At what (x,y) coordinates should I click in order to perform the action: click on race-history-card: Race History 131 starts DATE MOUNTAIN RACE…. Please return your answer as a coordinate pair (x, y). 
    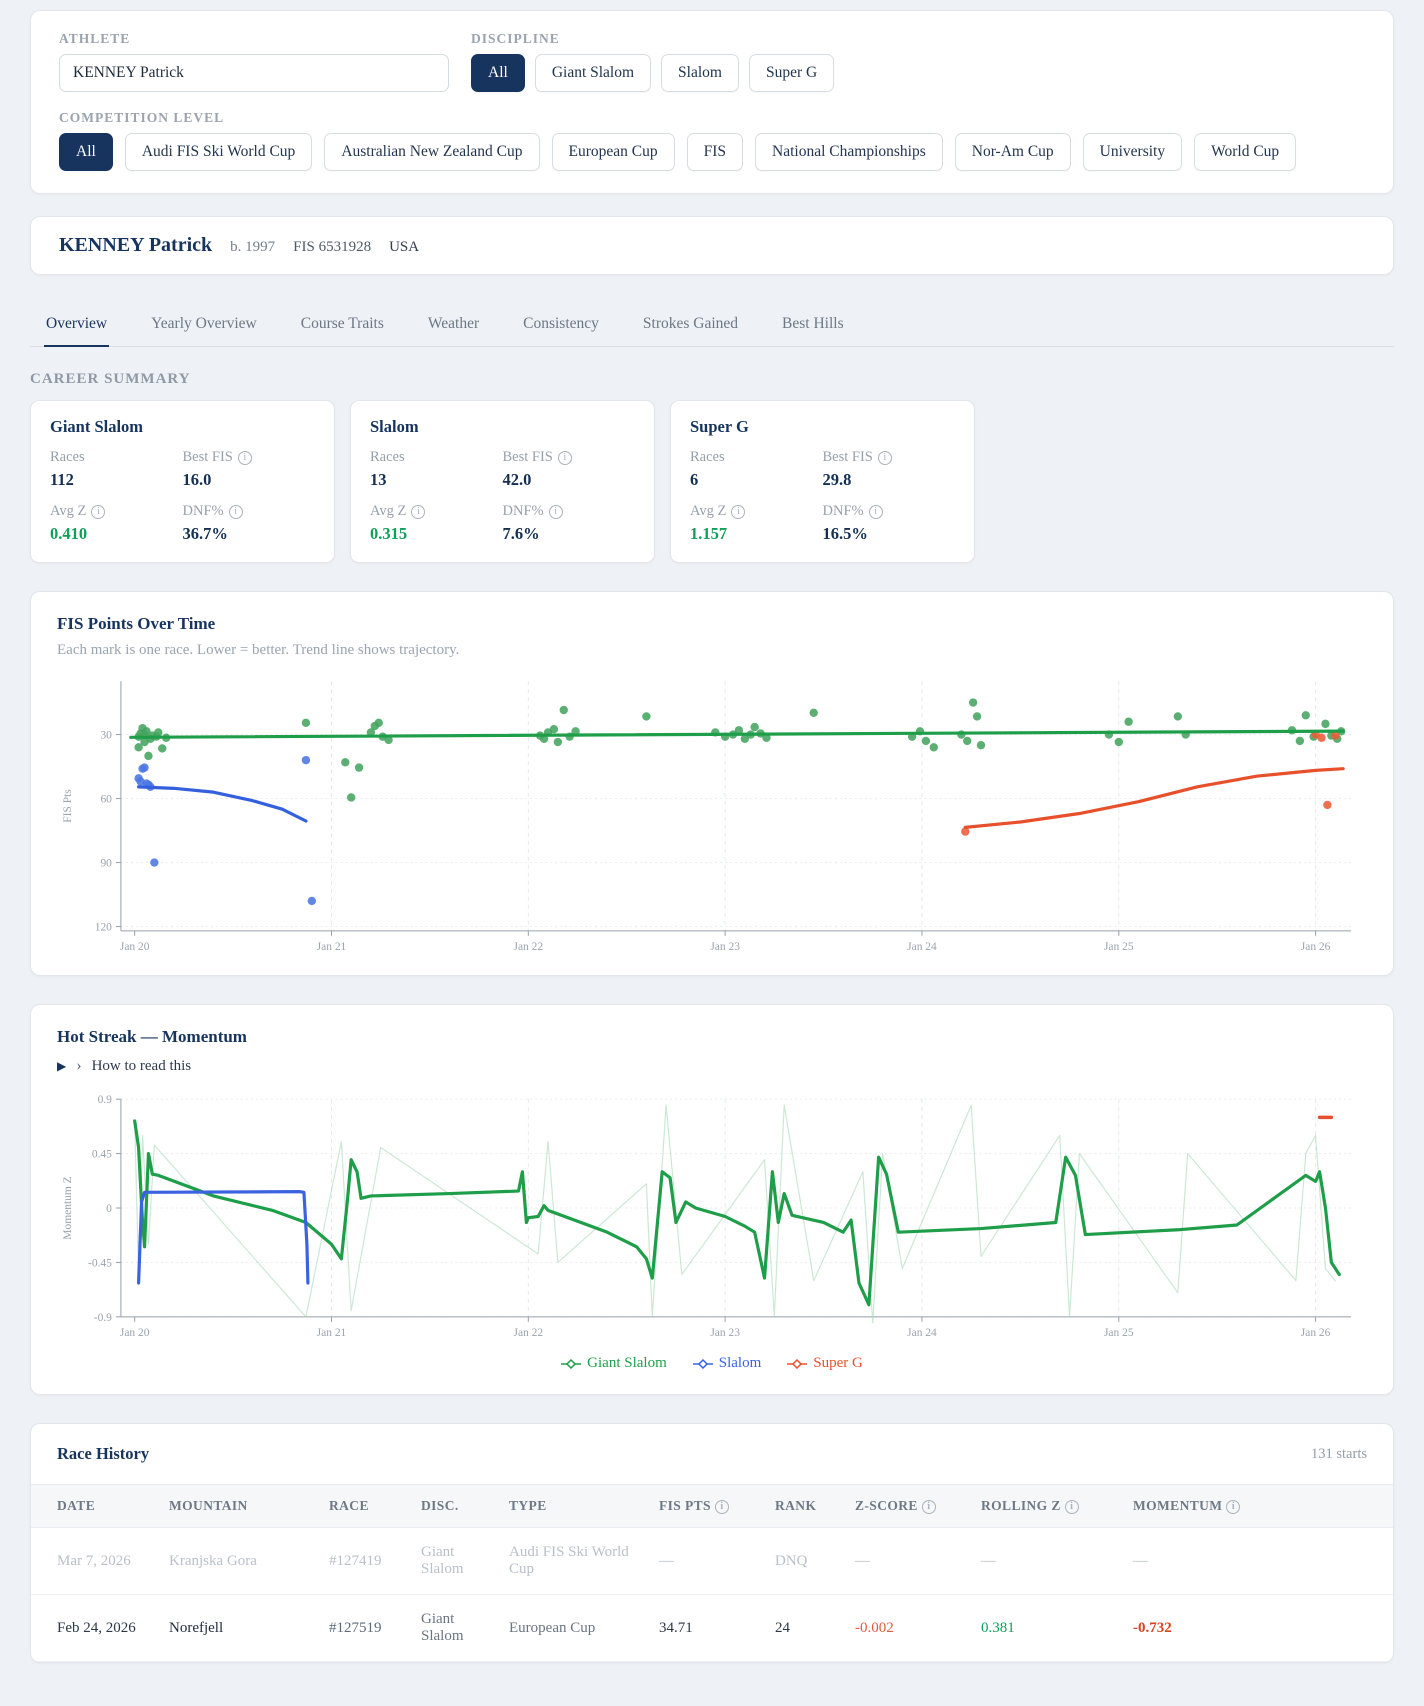
    Looking at the image, I should click on (712, 1543).